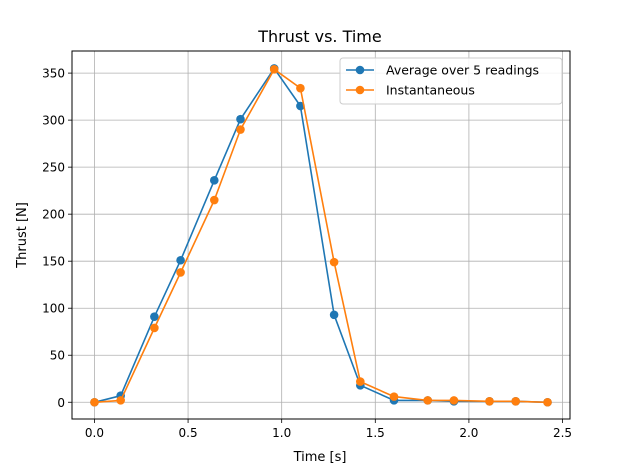 The width and height of the screenshot is (620, 471). What do you see at coordinates (94, 433) in the screenshot?
I see `x-tick-label: 0.0` at bounding box center [94, 433].